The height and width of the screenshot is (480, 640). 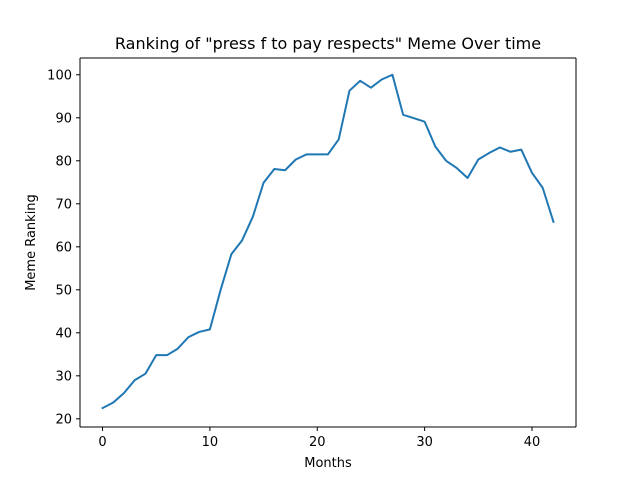 I want to click on y-axis-ticks: 20 30 40 50 60 70 80 90 100, so click(x=63, y=247).